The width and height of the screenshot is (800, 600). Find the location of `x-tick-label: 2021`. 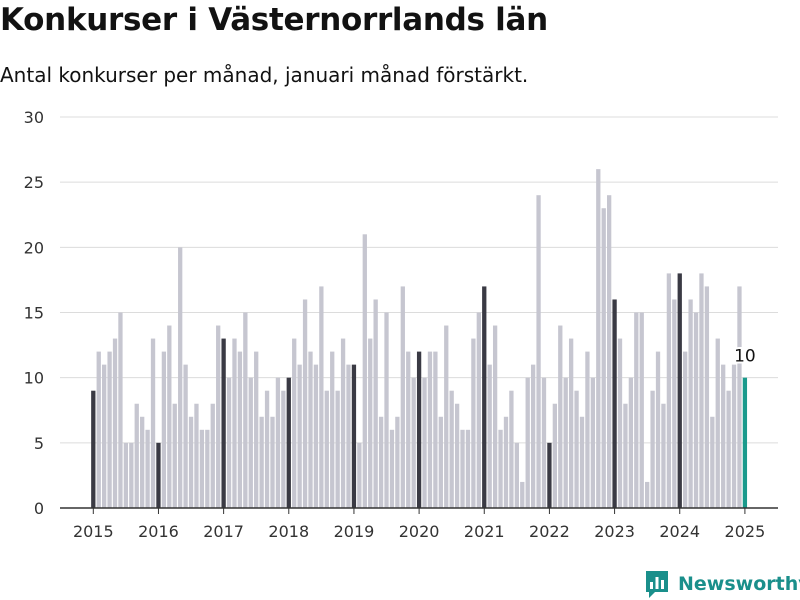

x-tick-label: 2021 is located at coordinates (484, 531).